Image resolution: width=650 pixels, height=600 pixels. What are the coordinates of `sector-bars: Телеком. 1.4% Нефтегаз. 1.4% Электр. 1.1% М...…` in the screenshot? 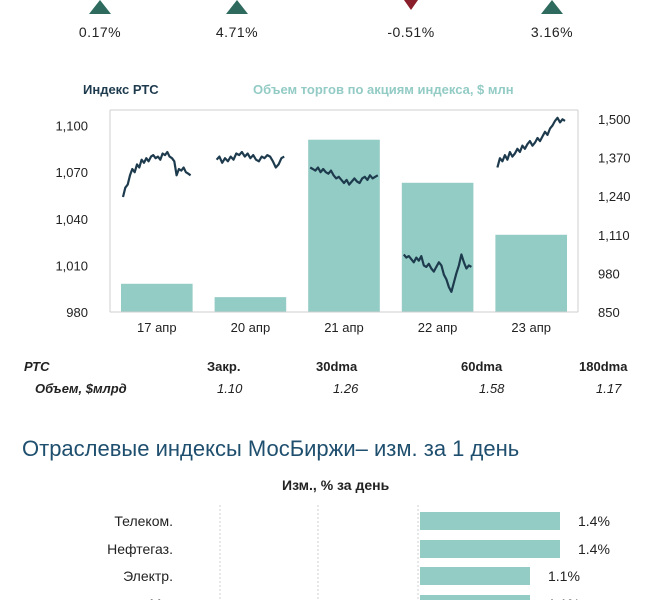 It's located at (358, 556).